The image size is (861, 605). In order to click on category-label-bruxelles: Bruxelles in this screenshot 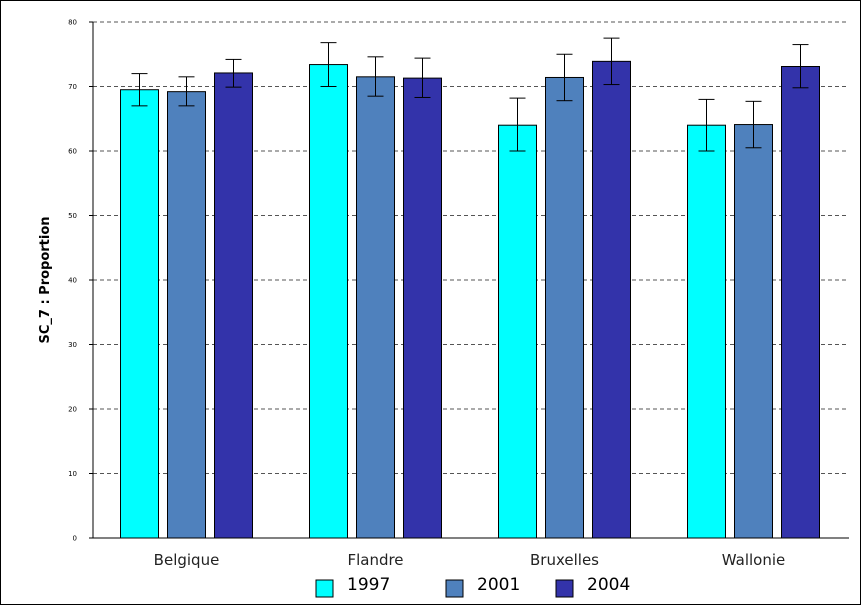, I will do `click(564, 560)`.